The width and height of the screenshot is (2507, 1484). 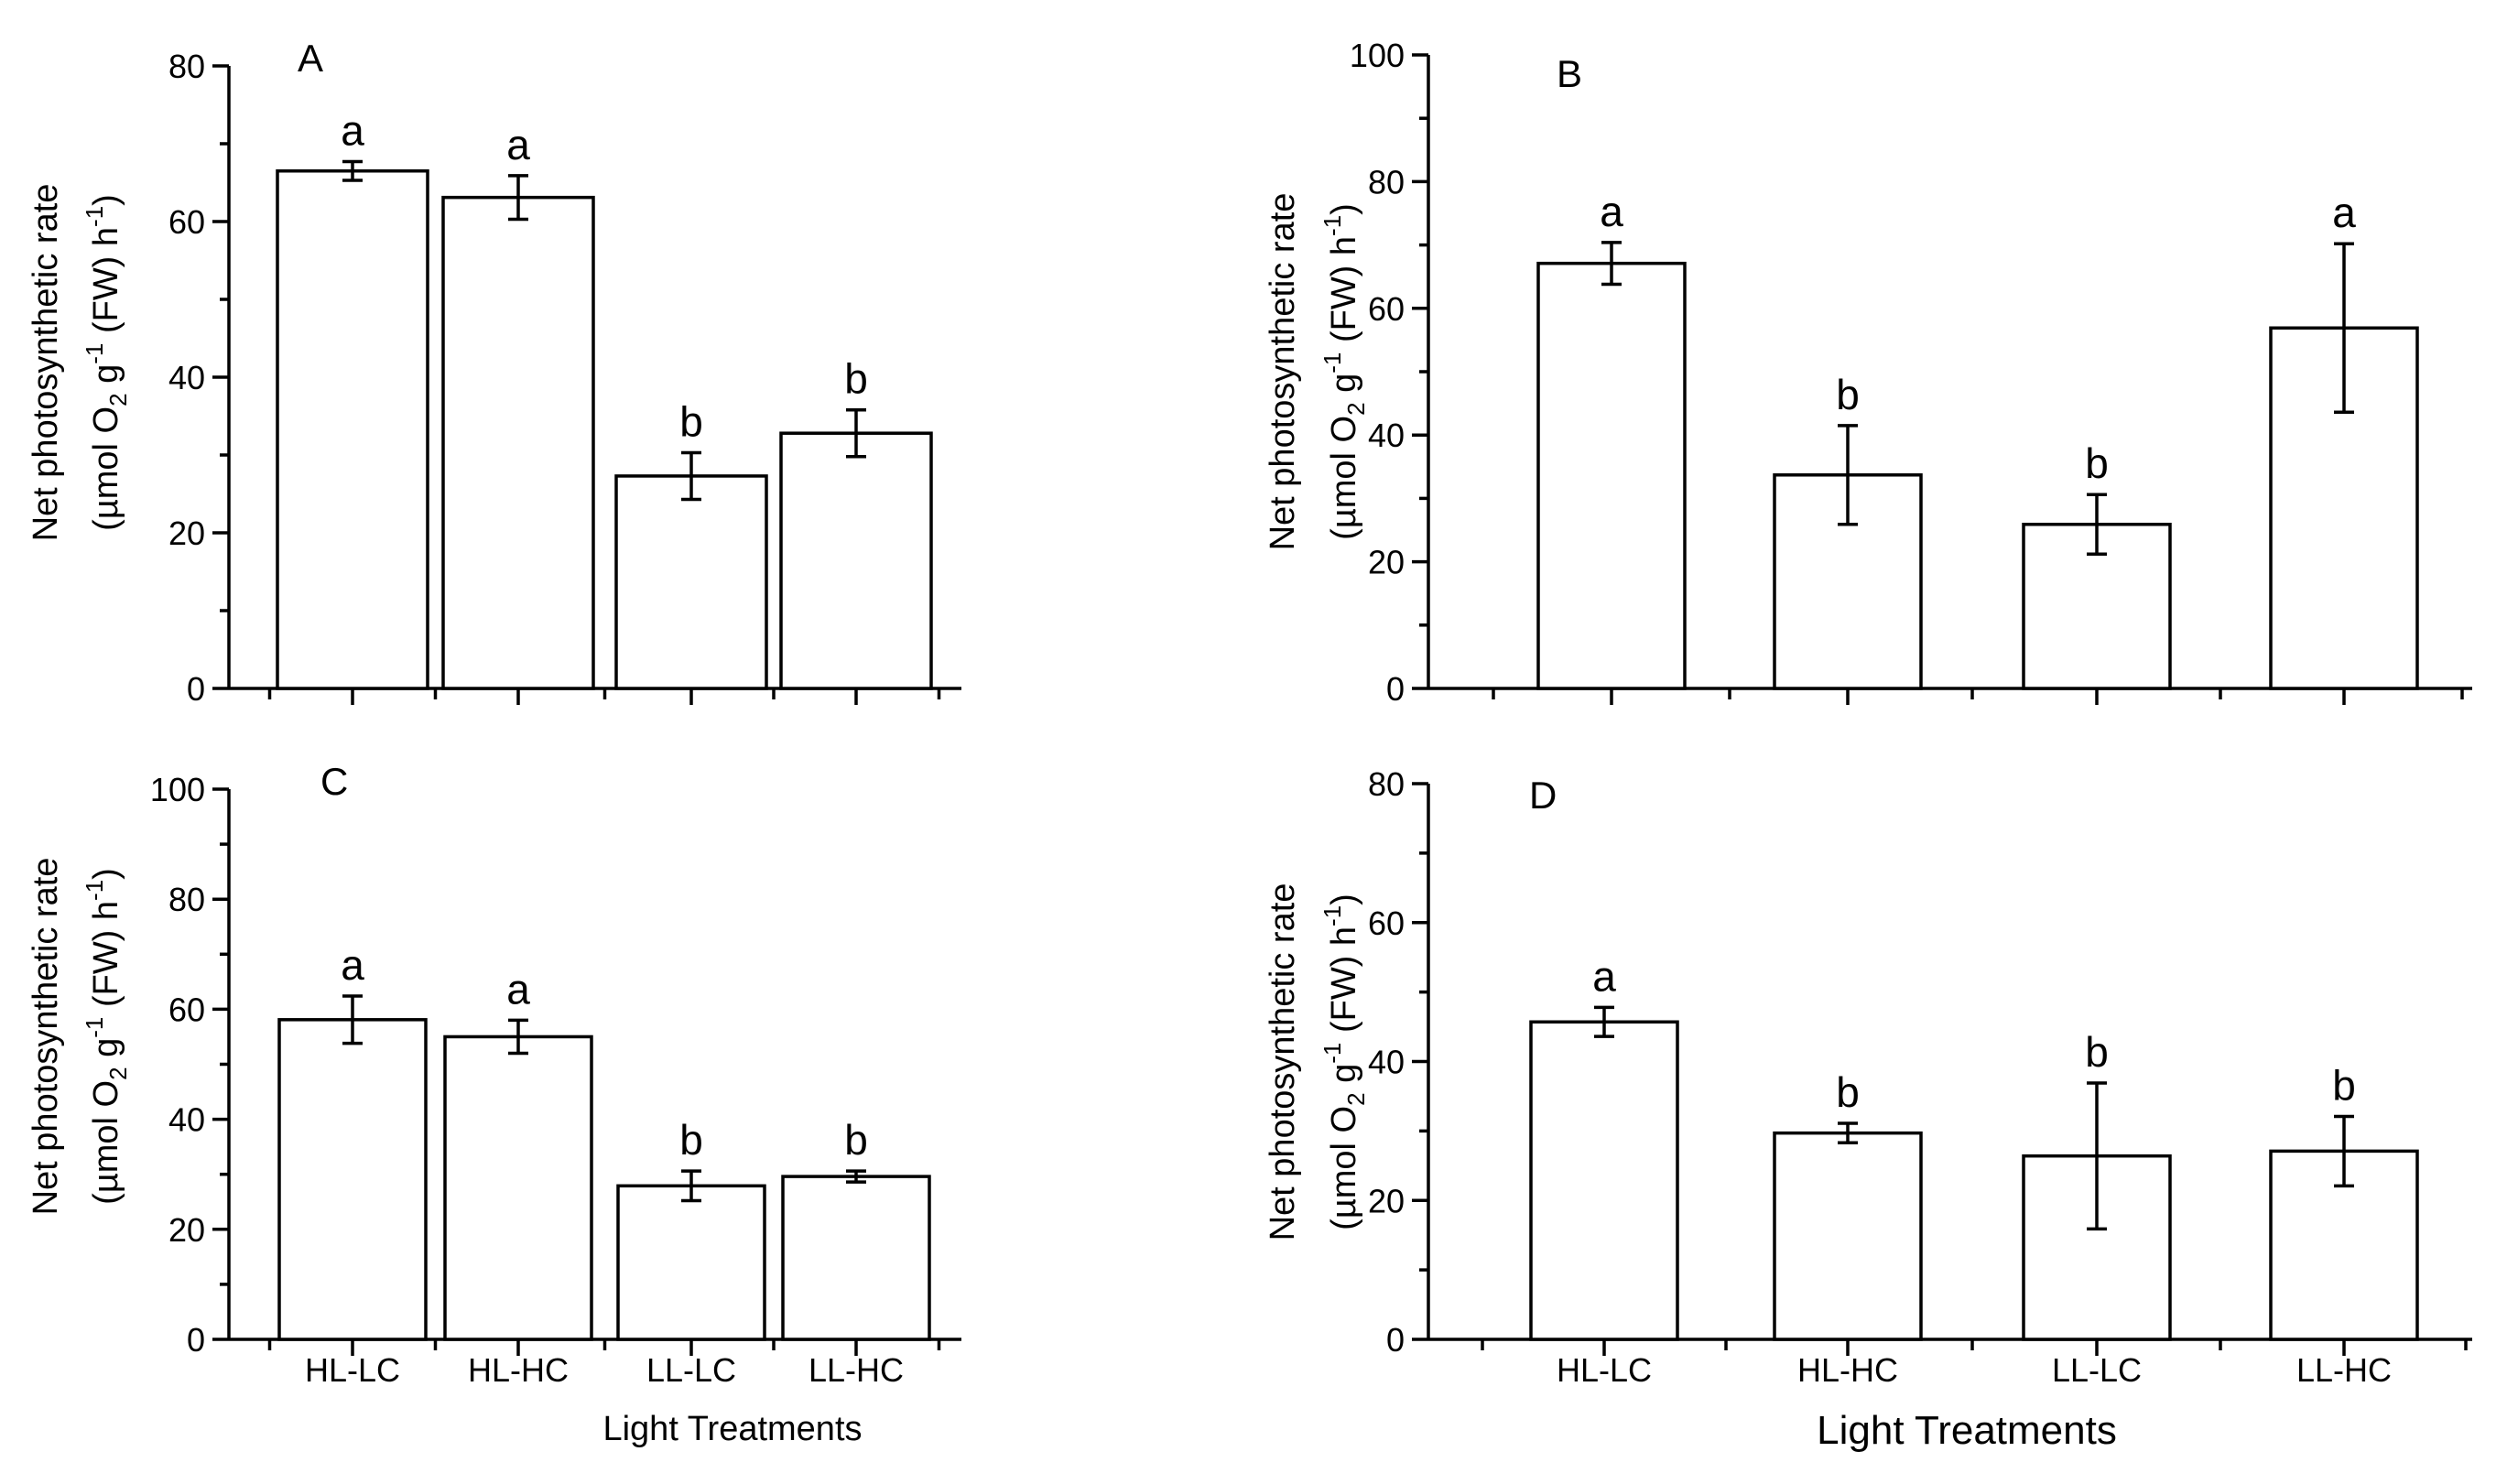 I want to click on panel-label: A, so click(x=311, y=59).